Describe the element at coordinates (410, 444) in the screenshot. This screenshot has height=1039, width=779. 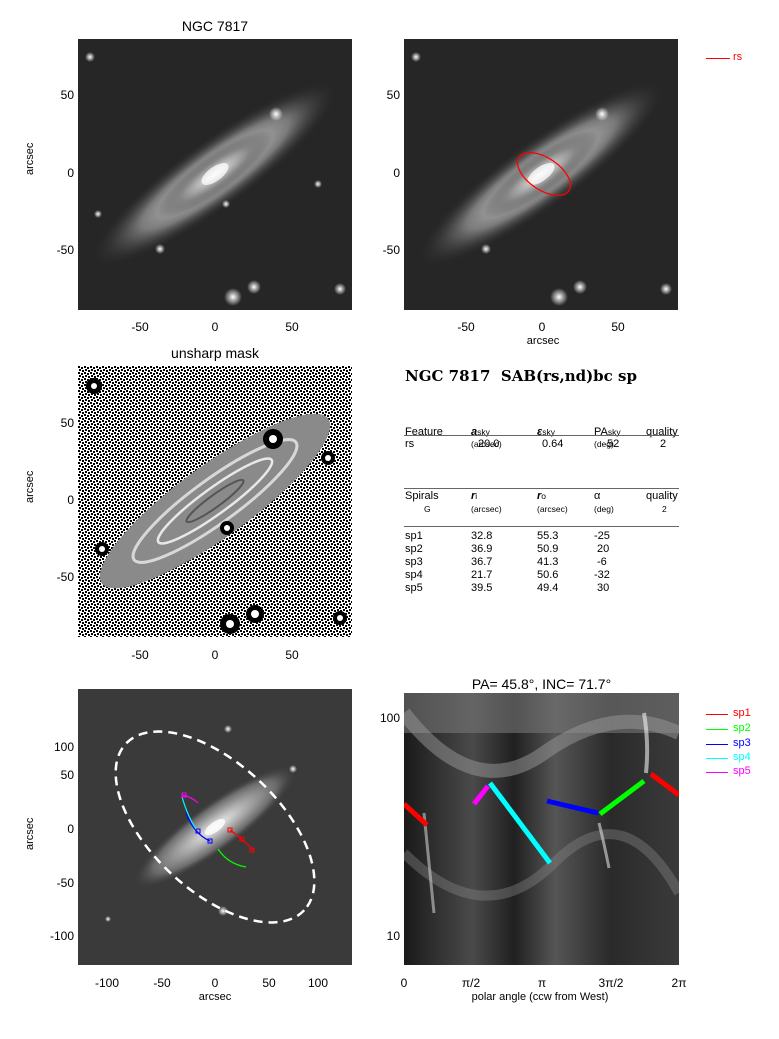
I see `feature-name: rs` at that location.